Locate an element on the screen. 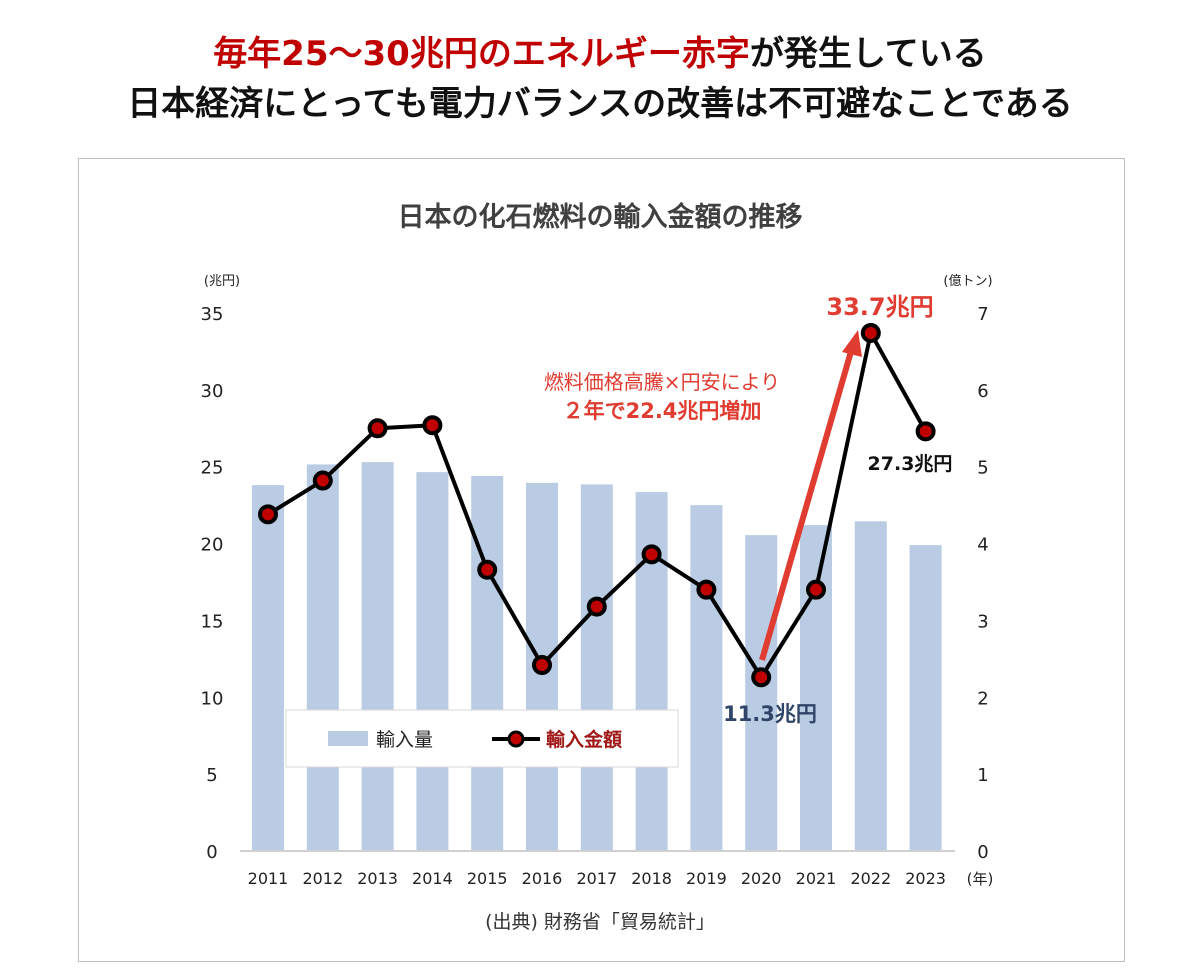 This screenshot has width=1200, height=977. point-2011 is located at coordinates (268, 514).